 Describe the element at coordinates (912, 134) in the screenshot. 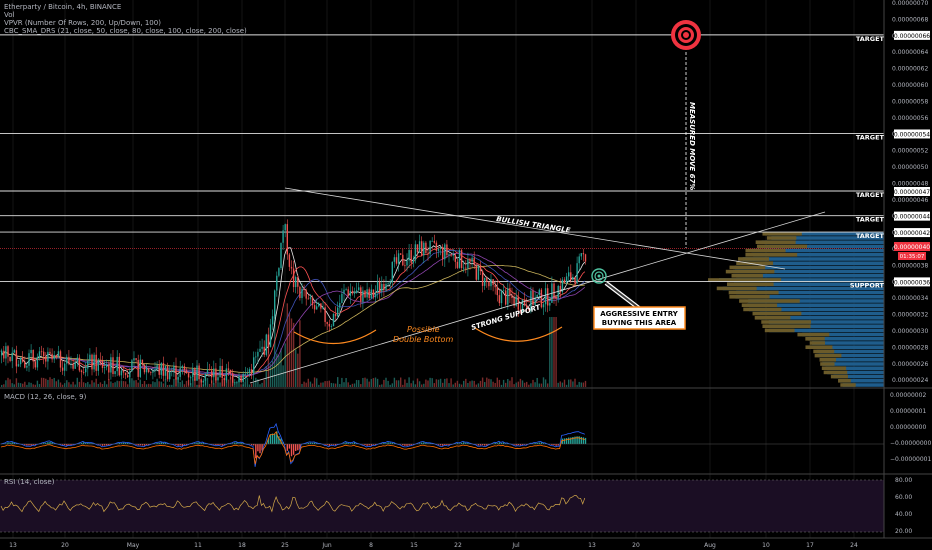

I see `level-price-value: 0.00000054` at that location.